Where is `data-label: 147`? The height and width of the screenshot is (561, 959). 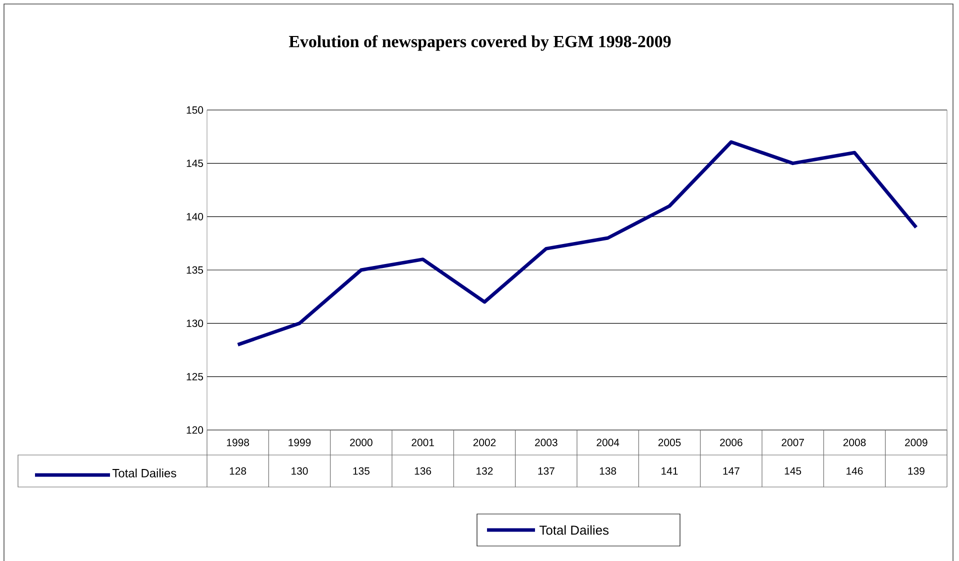
data-label: 147 is located at coordinates (731, 471).